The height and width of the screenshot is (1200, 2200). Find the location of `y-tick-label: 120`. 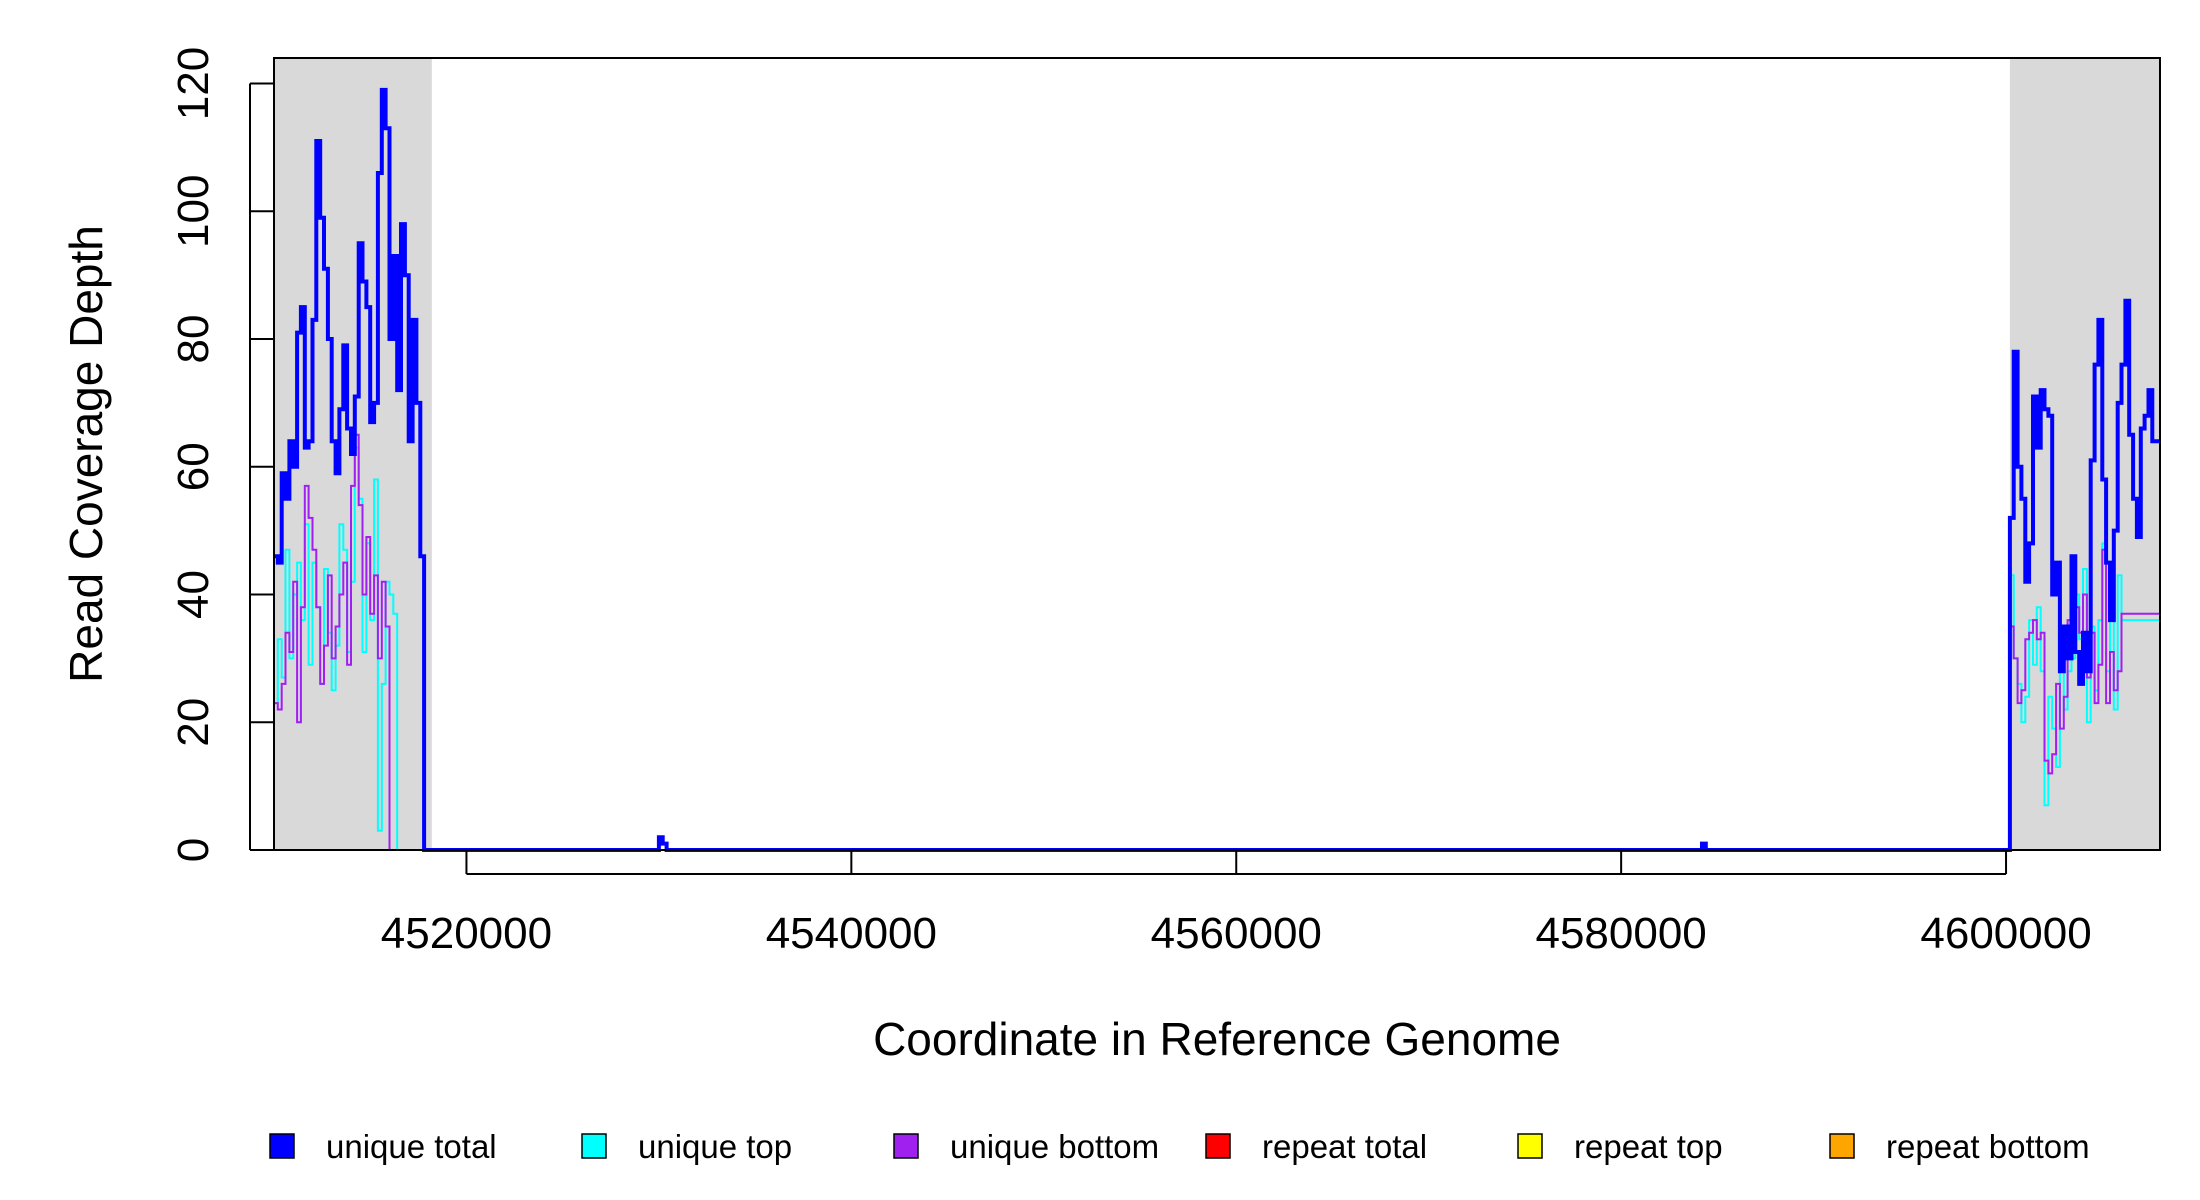

y-tick-label: 120 is located at coordinates (193, 83).